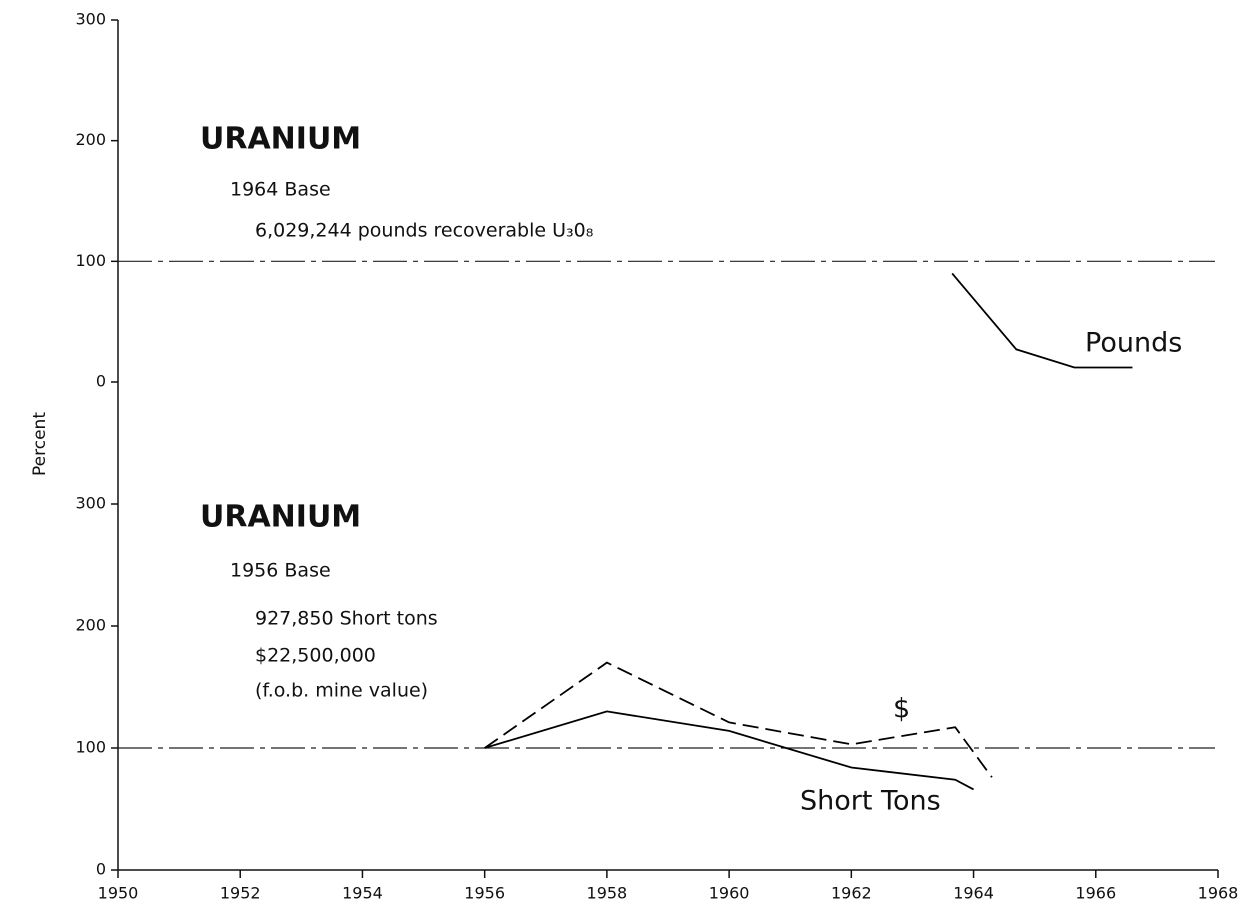  I want to click on series-label: Short Tons, so click(870, 801).